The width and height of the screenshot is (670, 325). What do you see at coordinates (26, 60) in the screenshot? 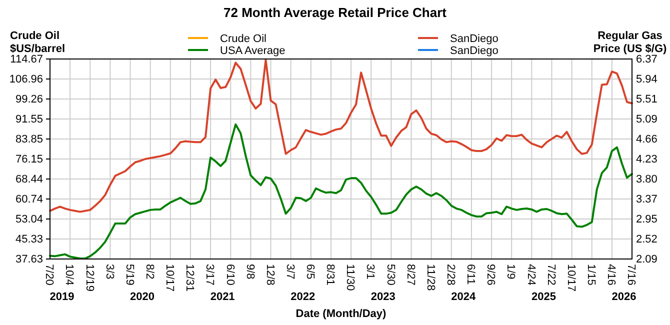
I see `y-tick-label: 114.67` at bounding box center [26, 60].